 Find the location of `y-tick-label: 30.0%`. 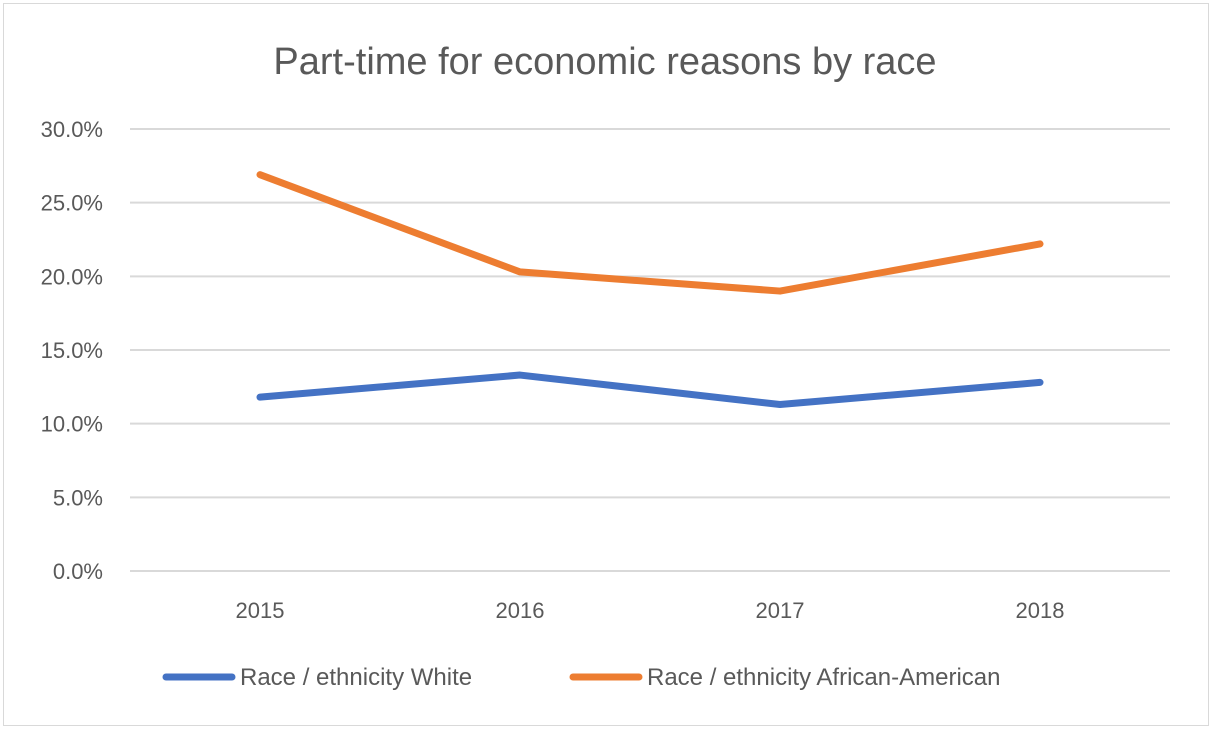

y-tick-label: 30.0% is located at coordinates (72, 129).